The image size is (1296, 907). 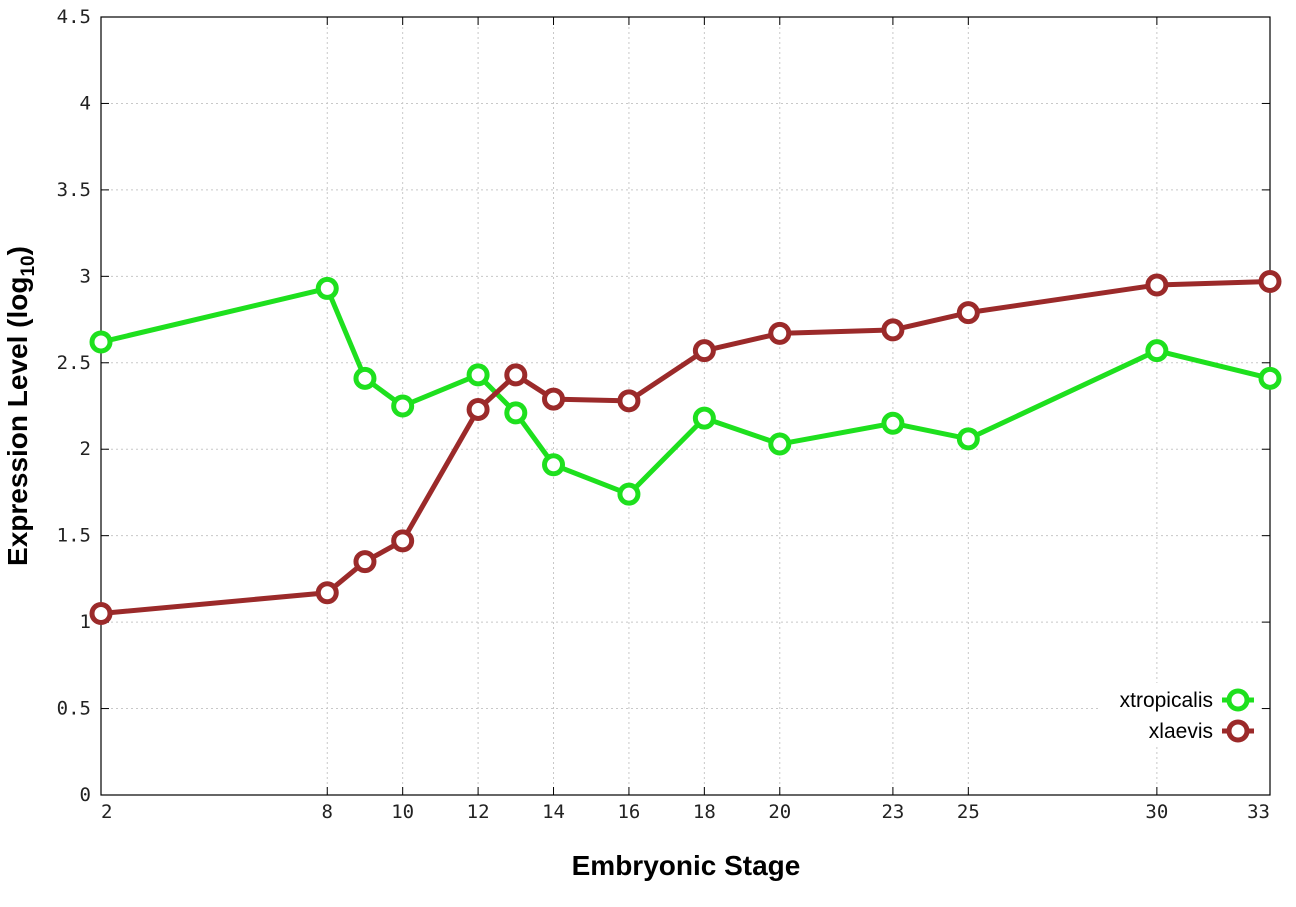 I want to click on x-tick-label: 25, so click(x=968, y=812).